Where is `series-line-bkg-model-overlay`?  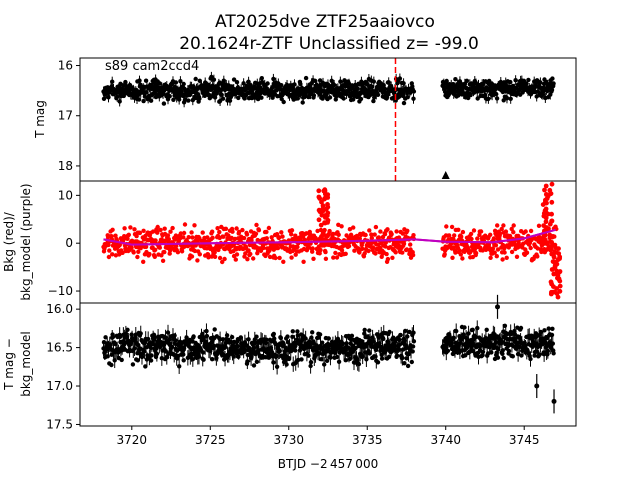 series-line-bkg-model-overlay is located at coordinates (329, 237).